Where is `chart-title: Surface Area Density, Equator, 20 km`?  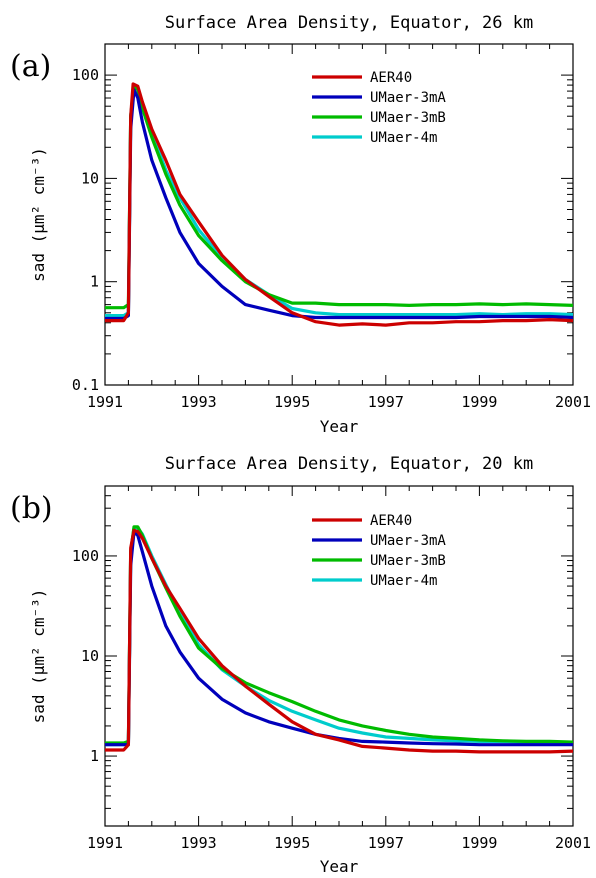 chart-title: Surface Area Density, Equator, 20 km is located at coordinates (349, 464).